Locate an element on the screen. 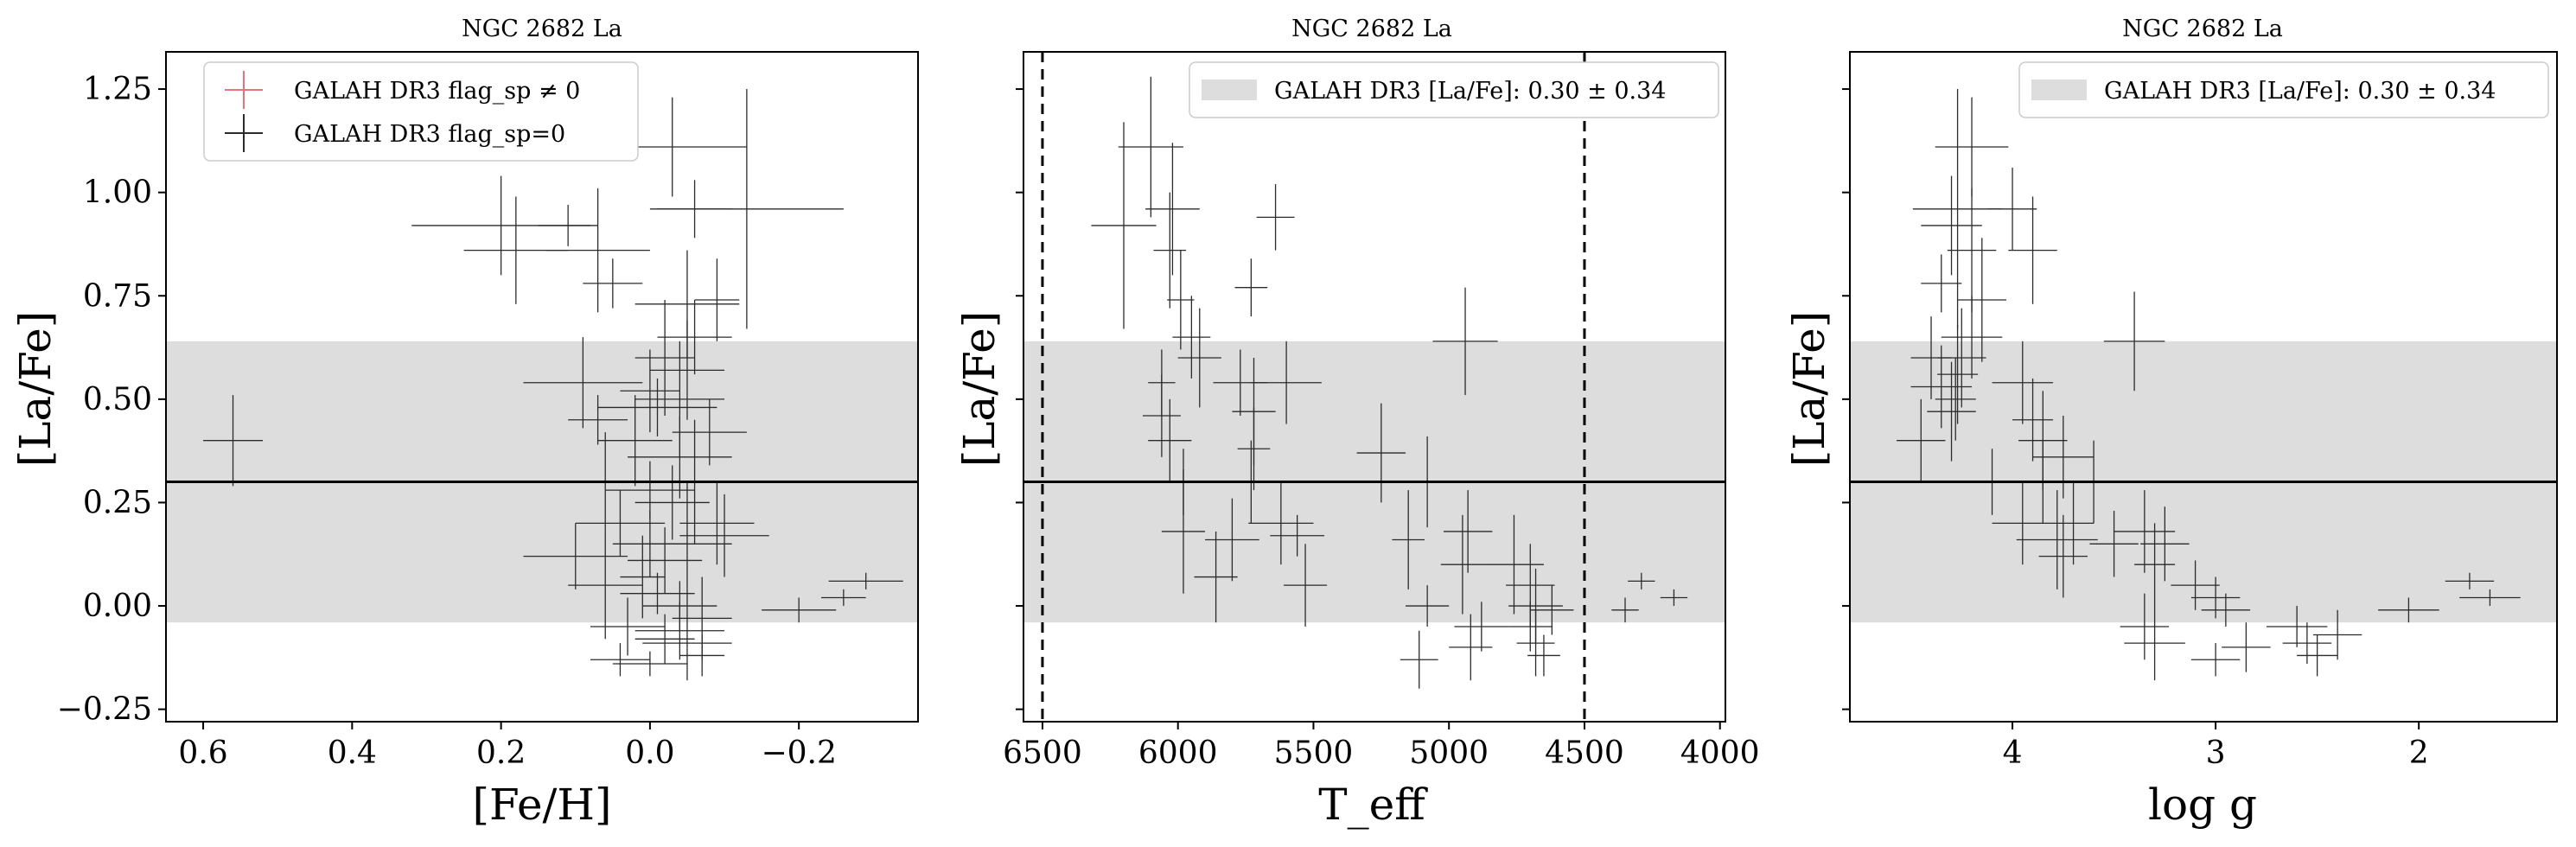  x-tick-label: 0.6 is located at coordinates (202, 753).